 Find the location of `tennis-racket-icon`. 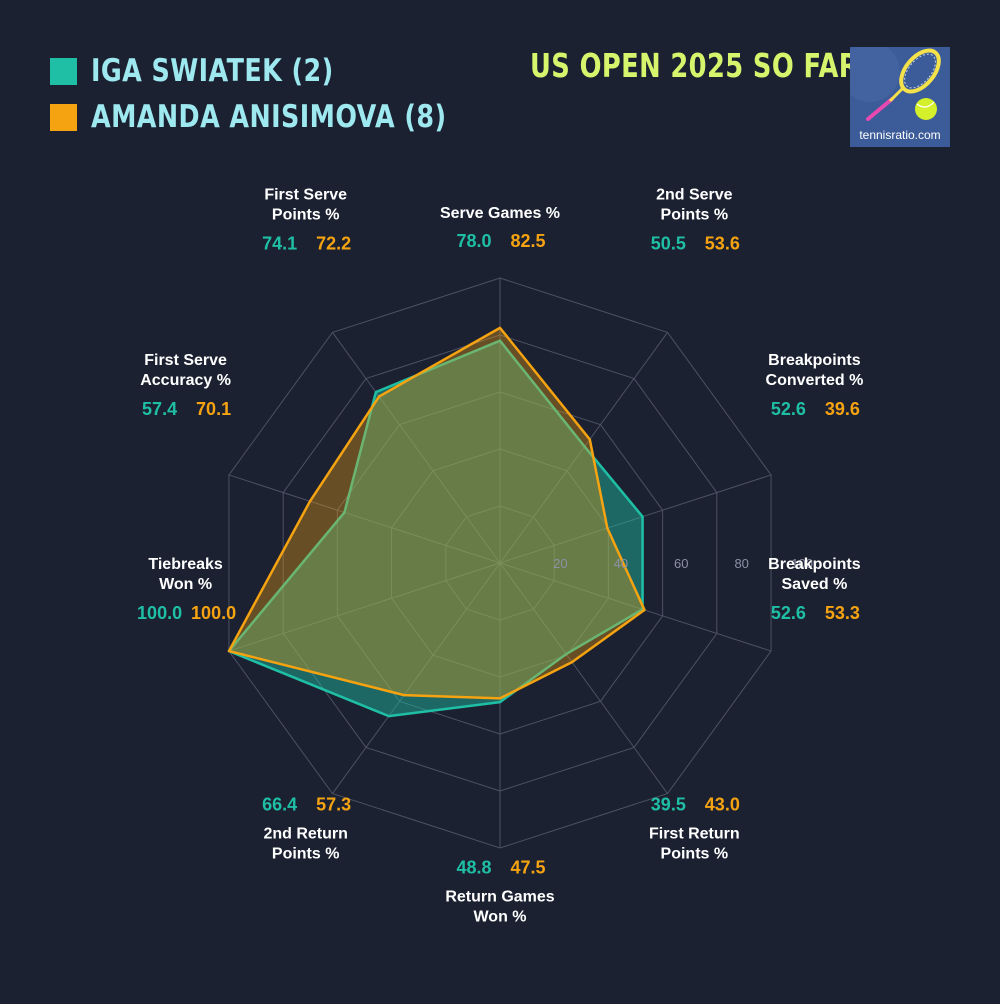

tennis-racket-icon is located at coordinates (900, 97).